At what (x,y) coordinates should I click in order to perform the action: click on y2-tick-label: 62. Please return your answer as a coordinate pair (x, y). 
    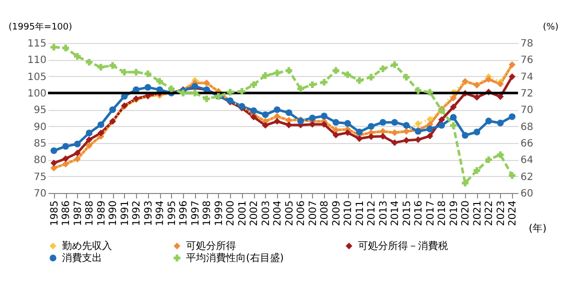
    Looking at the image, I should click on (527, 177).